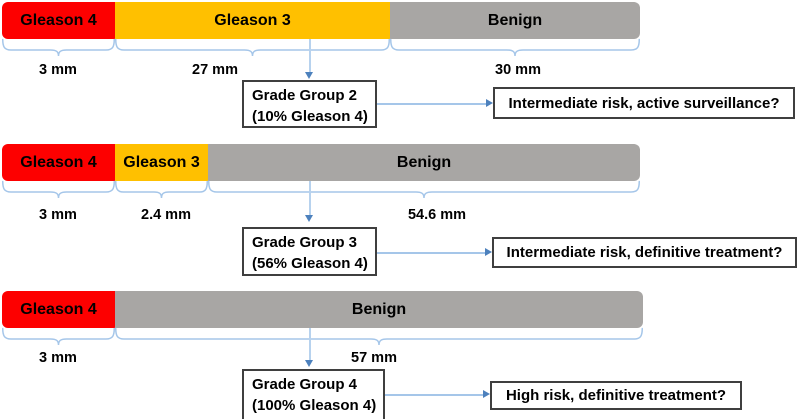 This screenshot has width=800, height=419. I want to click on length-label: 30 mm, so click(518, 70).